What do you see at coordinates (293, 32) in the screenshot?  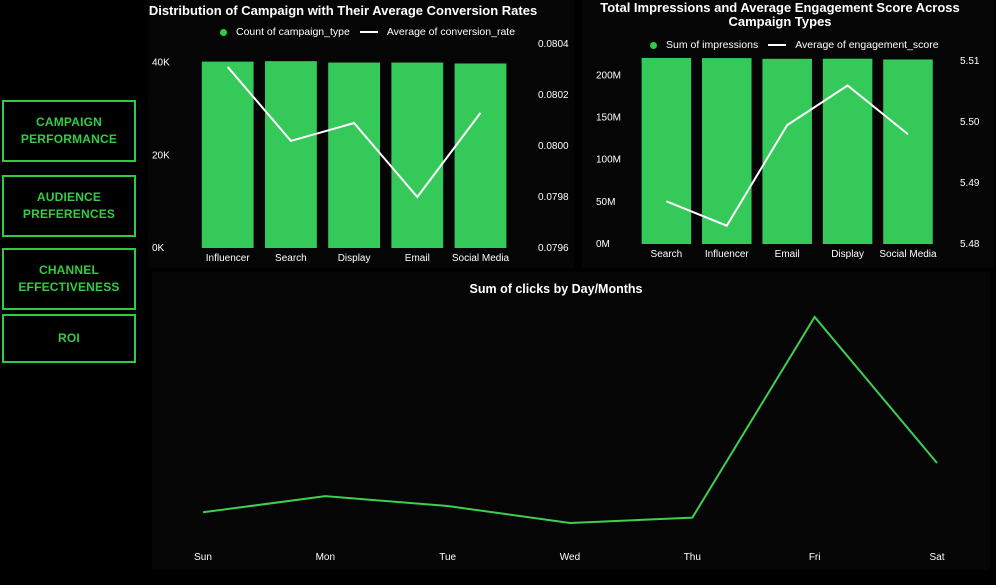 I see `legend-entry: Count of campaign_type` at bounding box center [293, 32].